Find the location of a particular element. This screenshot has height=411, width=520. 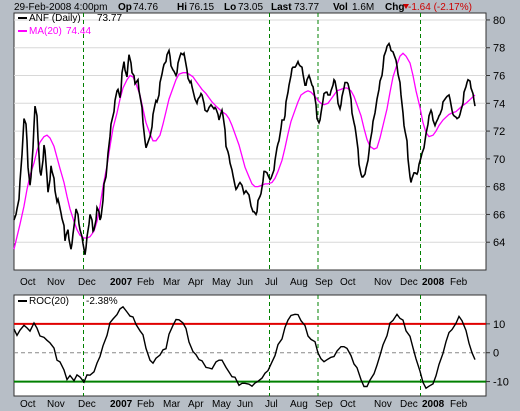

header-open-label: Op is located at coordinates (125, 7).